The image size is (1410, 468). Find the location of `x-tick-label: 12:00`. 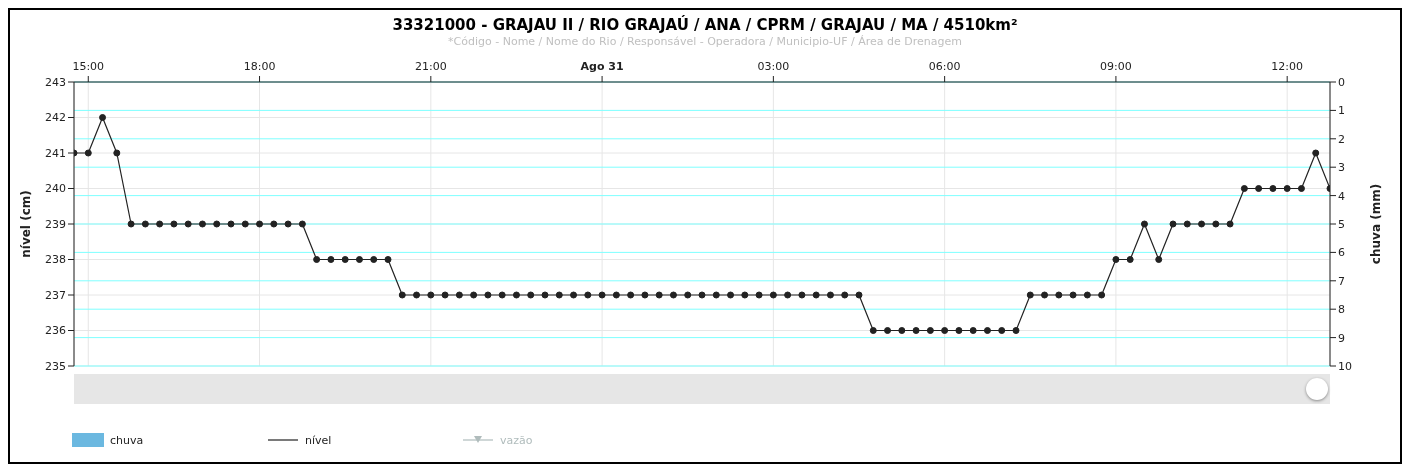

x-tick-label: 12:00 is located at coordinates (1287, 66).